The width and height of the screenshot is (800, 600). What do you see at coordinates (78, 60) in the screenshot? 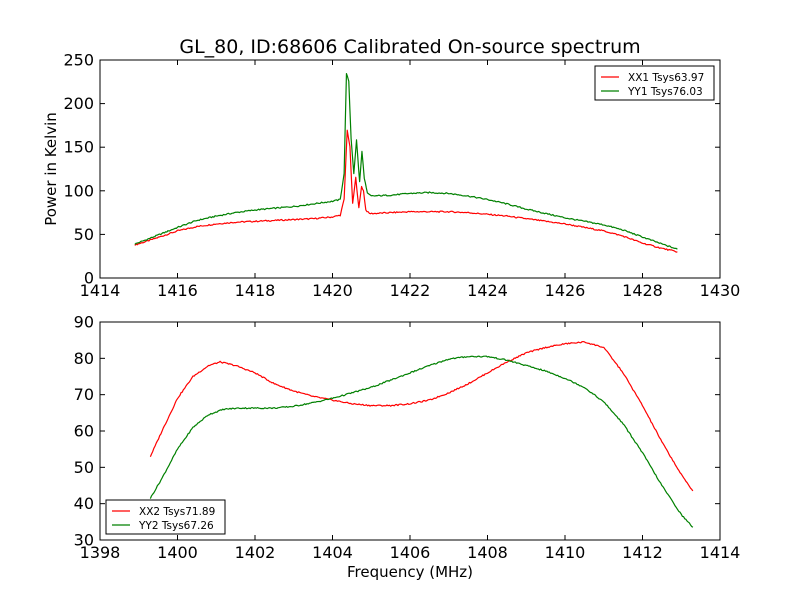
I see `top-y-tick-label: 250` at bounding box center [78, 60].